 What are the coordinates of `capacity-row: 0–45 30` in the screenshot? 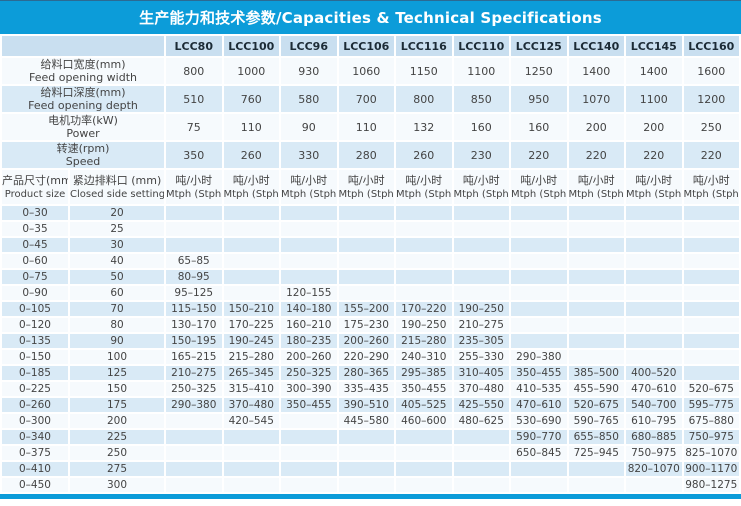 It's located at (370, 245).